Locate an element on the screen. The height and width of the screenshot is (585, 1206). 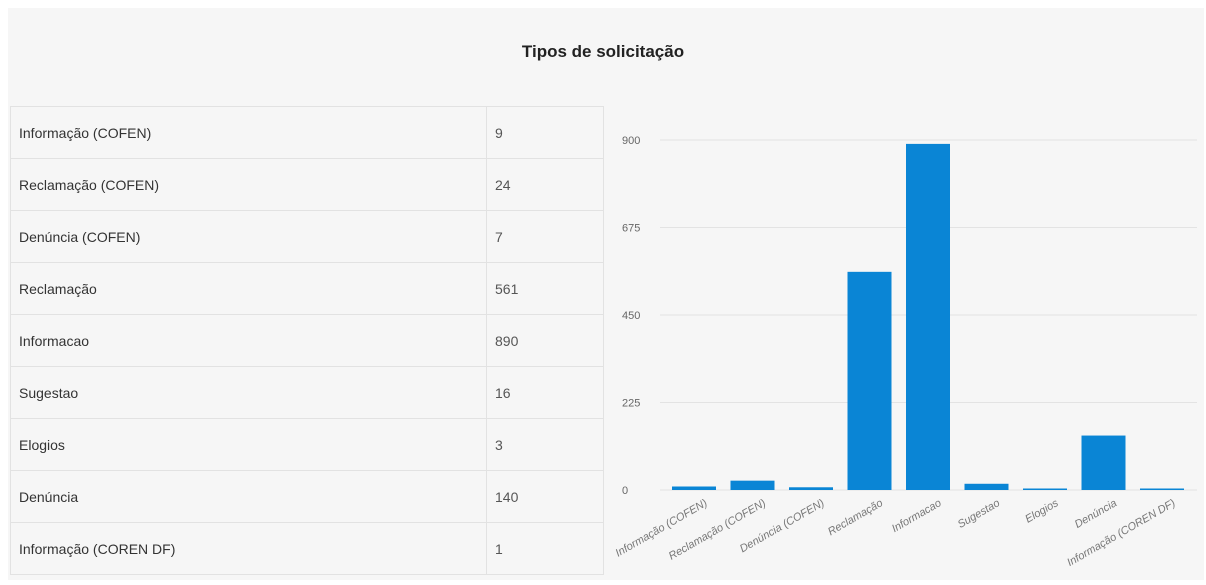
row-label: Reclamação (COFEN) is located at coordinates (248, 184).